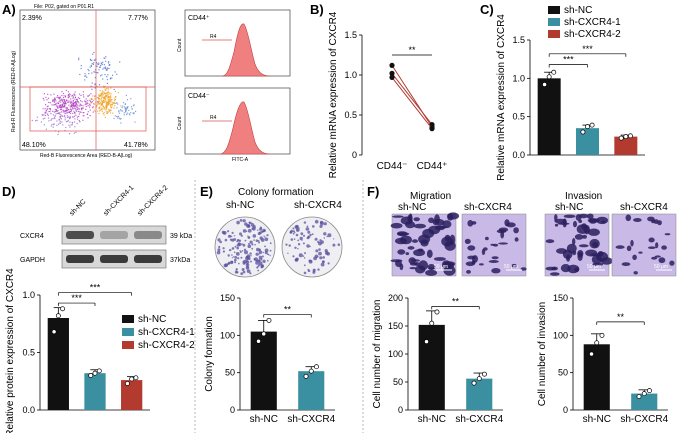 Image resolution: width=690 pixels, height=433 pixels. Describe the element at coordinates (354, 155) in the screenshot. I see `y-tick-label: 0` at that location.